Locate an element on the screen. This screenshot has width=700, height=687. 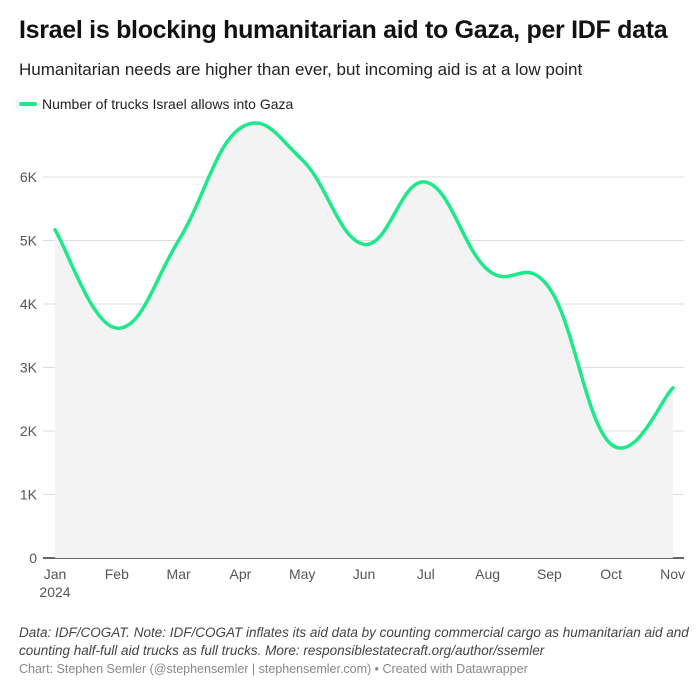
data-point-jun is located at coordinates (364, 244).